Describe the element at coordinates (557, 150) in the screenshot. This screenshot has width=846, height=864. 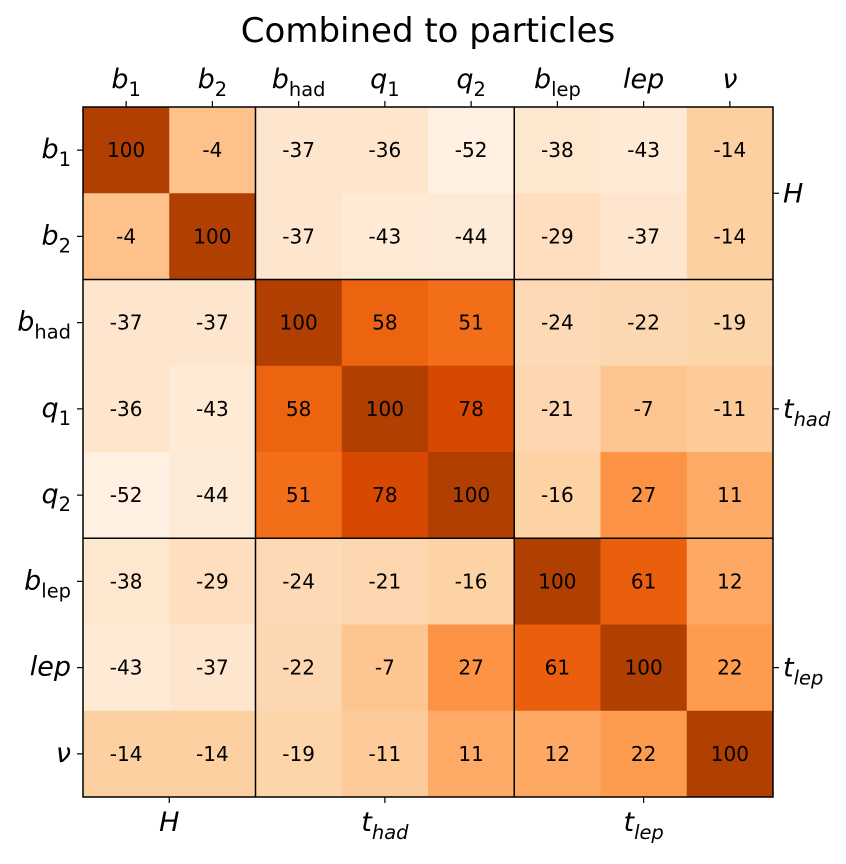
I see `cell-value-r0-c5: -38` at that location.